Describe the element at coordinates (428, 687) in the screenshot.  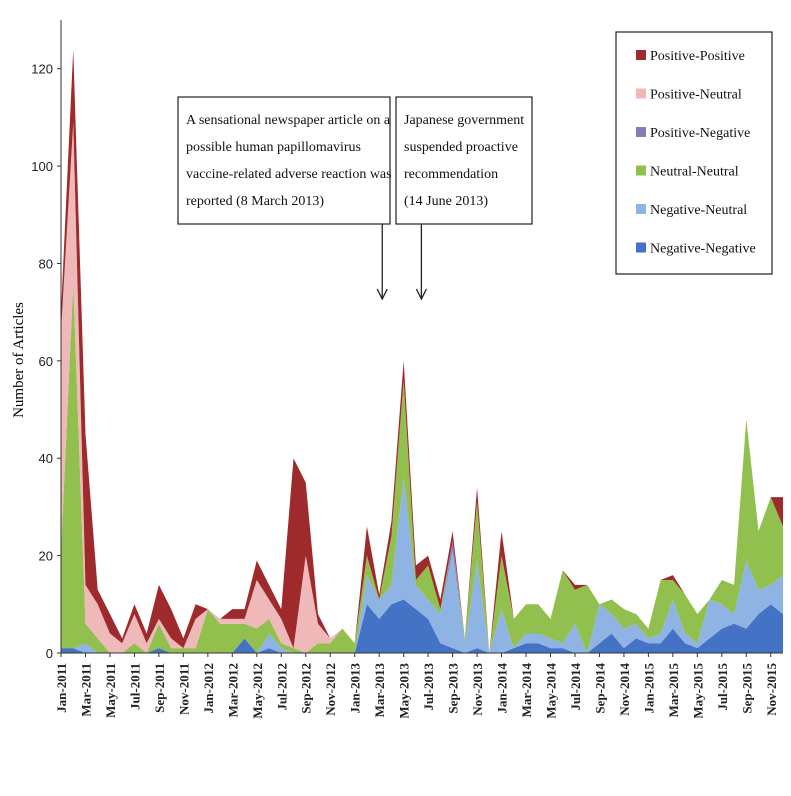
I see `x-tick-label: Jul-2013` at that location.